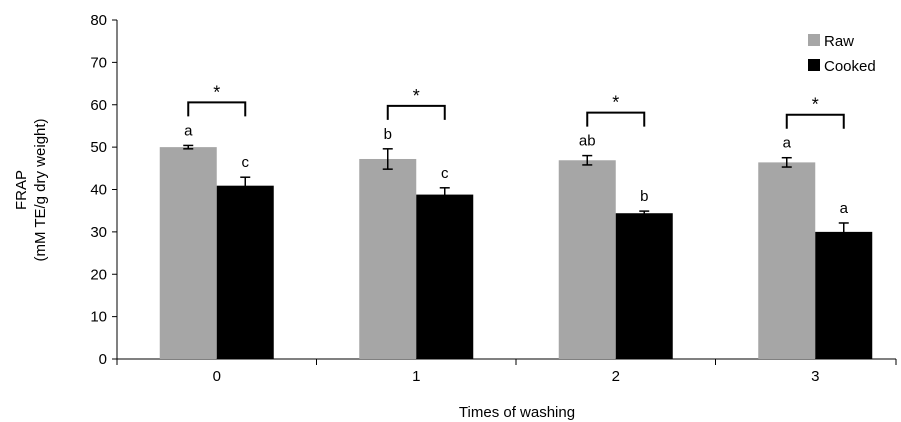  Describe the element at coordinates (814, 40) in the screenshot. I see `legend-swatch-raw` at that location.